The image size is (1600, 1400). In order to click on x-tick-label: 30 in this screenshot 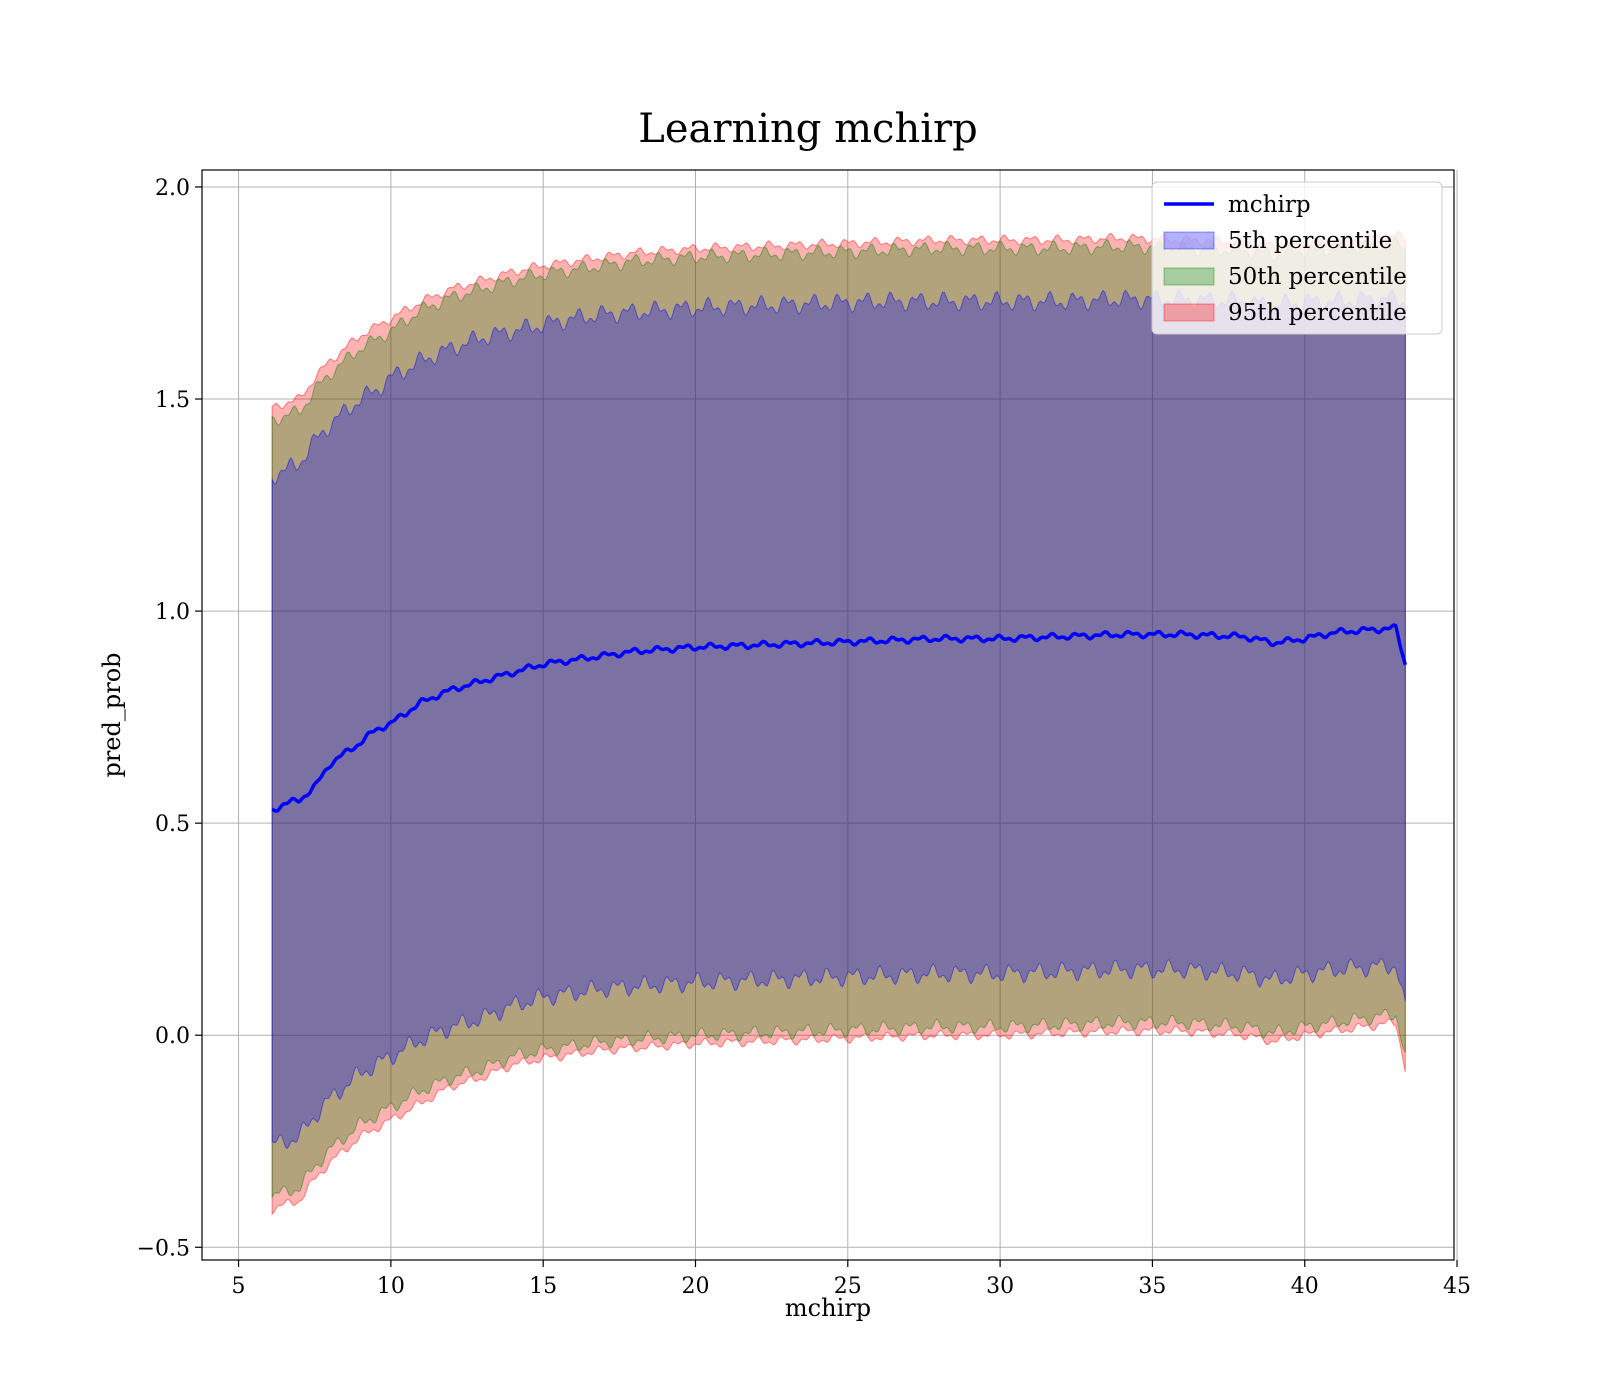, I will do `click(1000, 1286)`.